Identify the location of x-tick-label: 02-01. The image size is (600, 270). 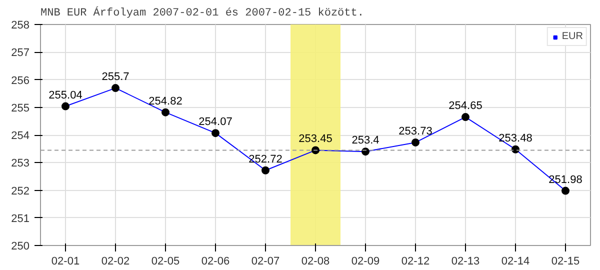
(65, 262).